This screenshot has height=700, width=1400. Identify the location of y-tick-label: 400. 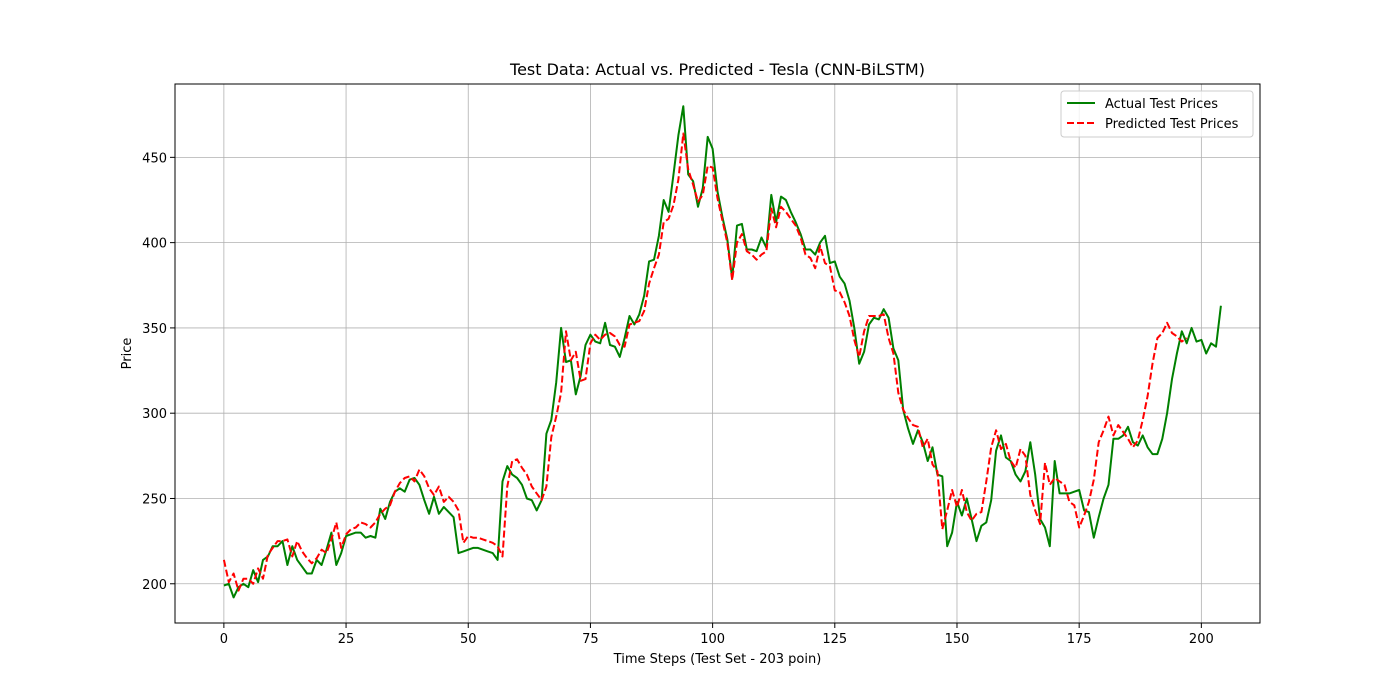
(154, 244).